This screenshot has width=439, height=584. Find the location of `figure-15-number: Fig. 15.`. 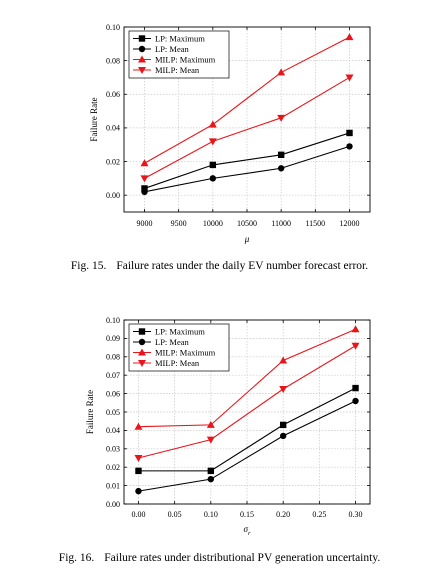

figure-15-number: Fig. 15. is located at coordinates (88, 266).